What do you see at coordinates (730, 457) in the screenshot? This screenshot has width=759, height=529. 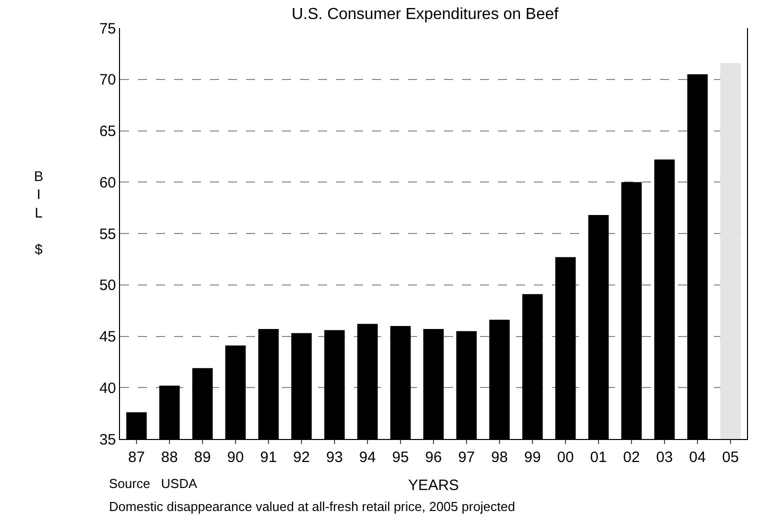 I see `x-tick-label: 05` at bounding box center [730, 457].